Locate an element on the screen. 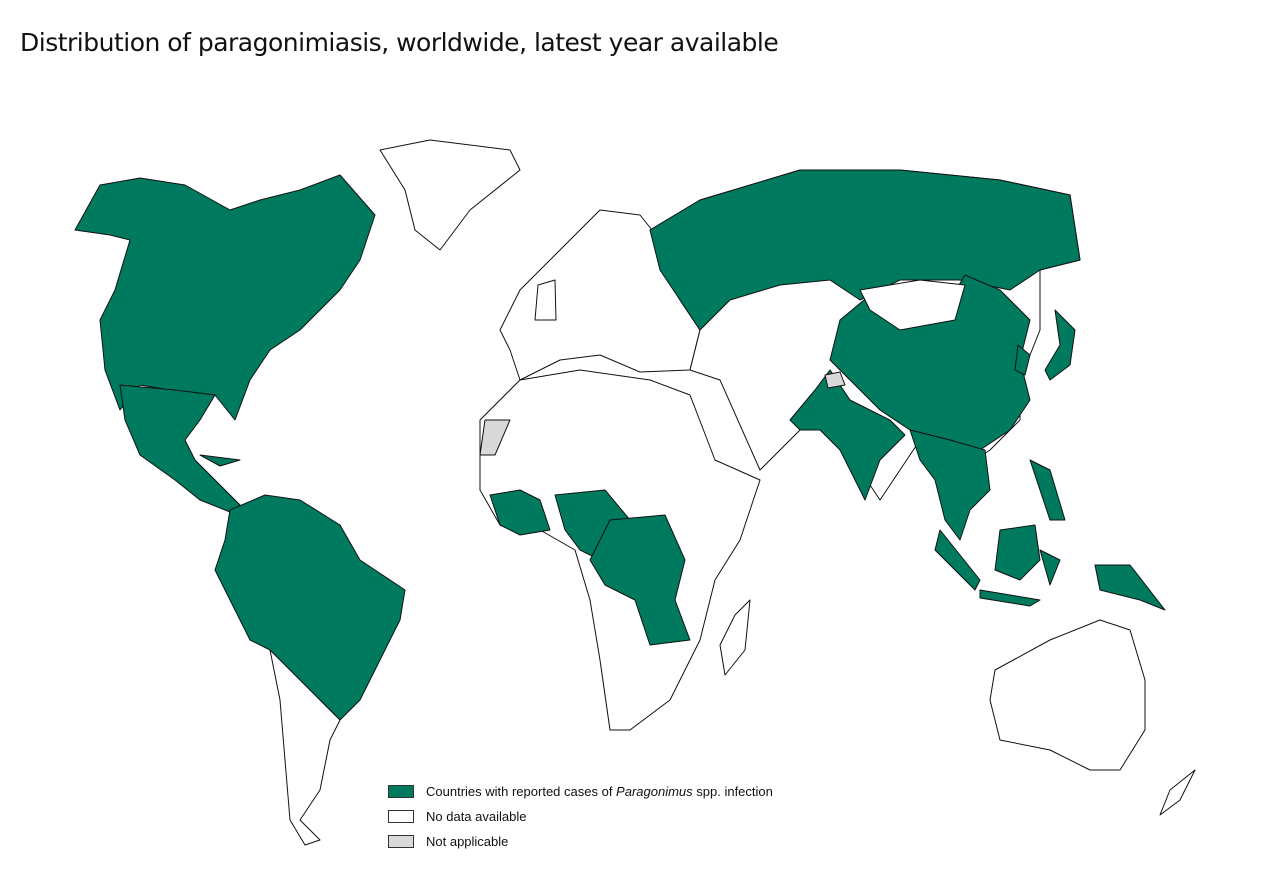  central-africa is located at coordinates (640, 580).